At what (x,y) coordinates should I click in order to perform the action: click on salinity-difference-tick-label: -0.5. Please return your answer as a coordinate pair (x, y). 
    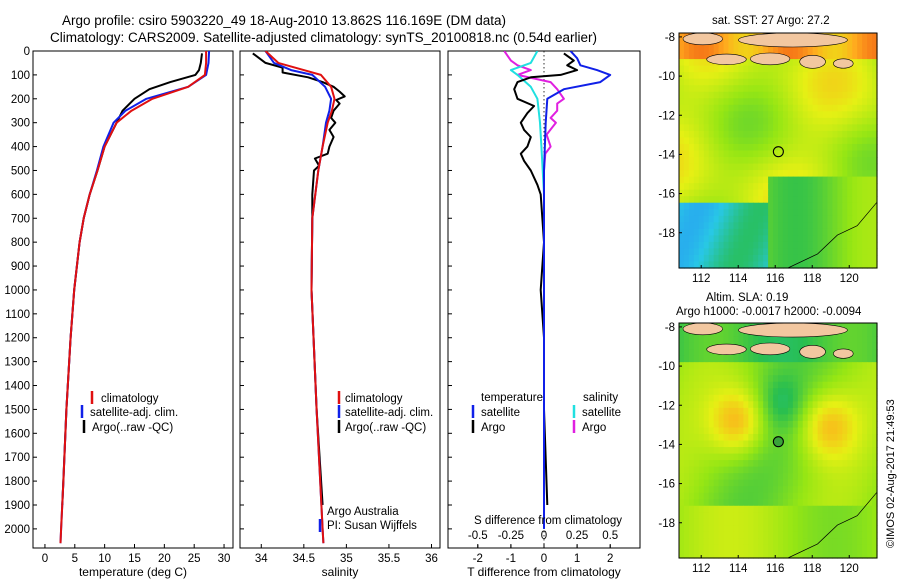
    Looking at the image, I should click on (478, 536).